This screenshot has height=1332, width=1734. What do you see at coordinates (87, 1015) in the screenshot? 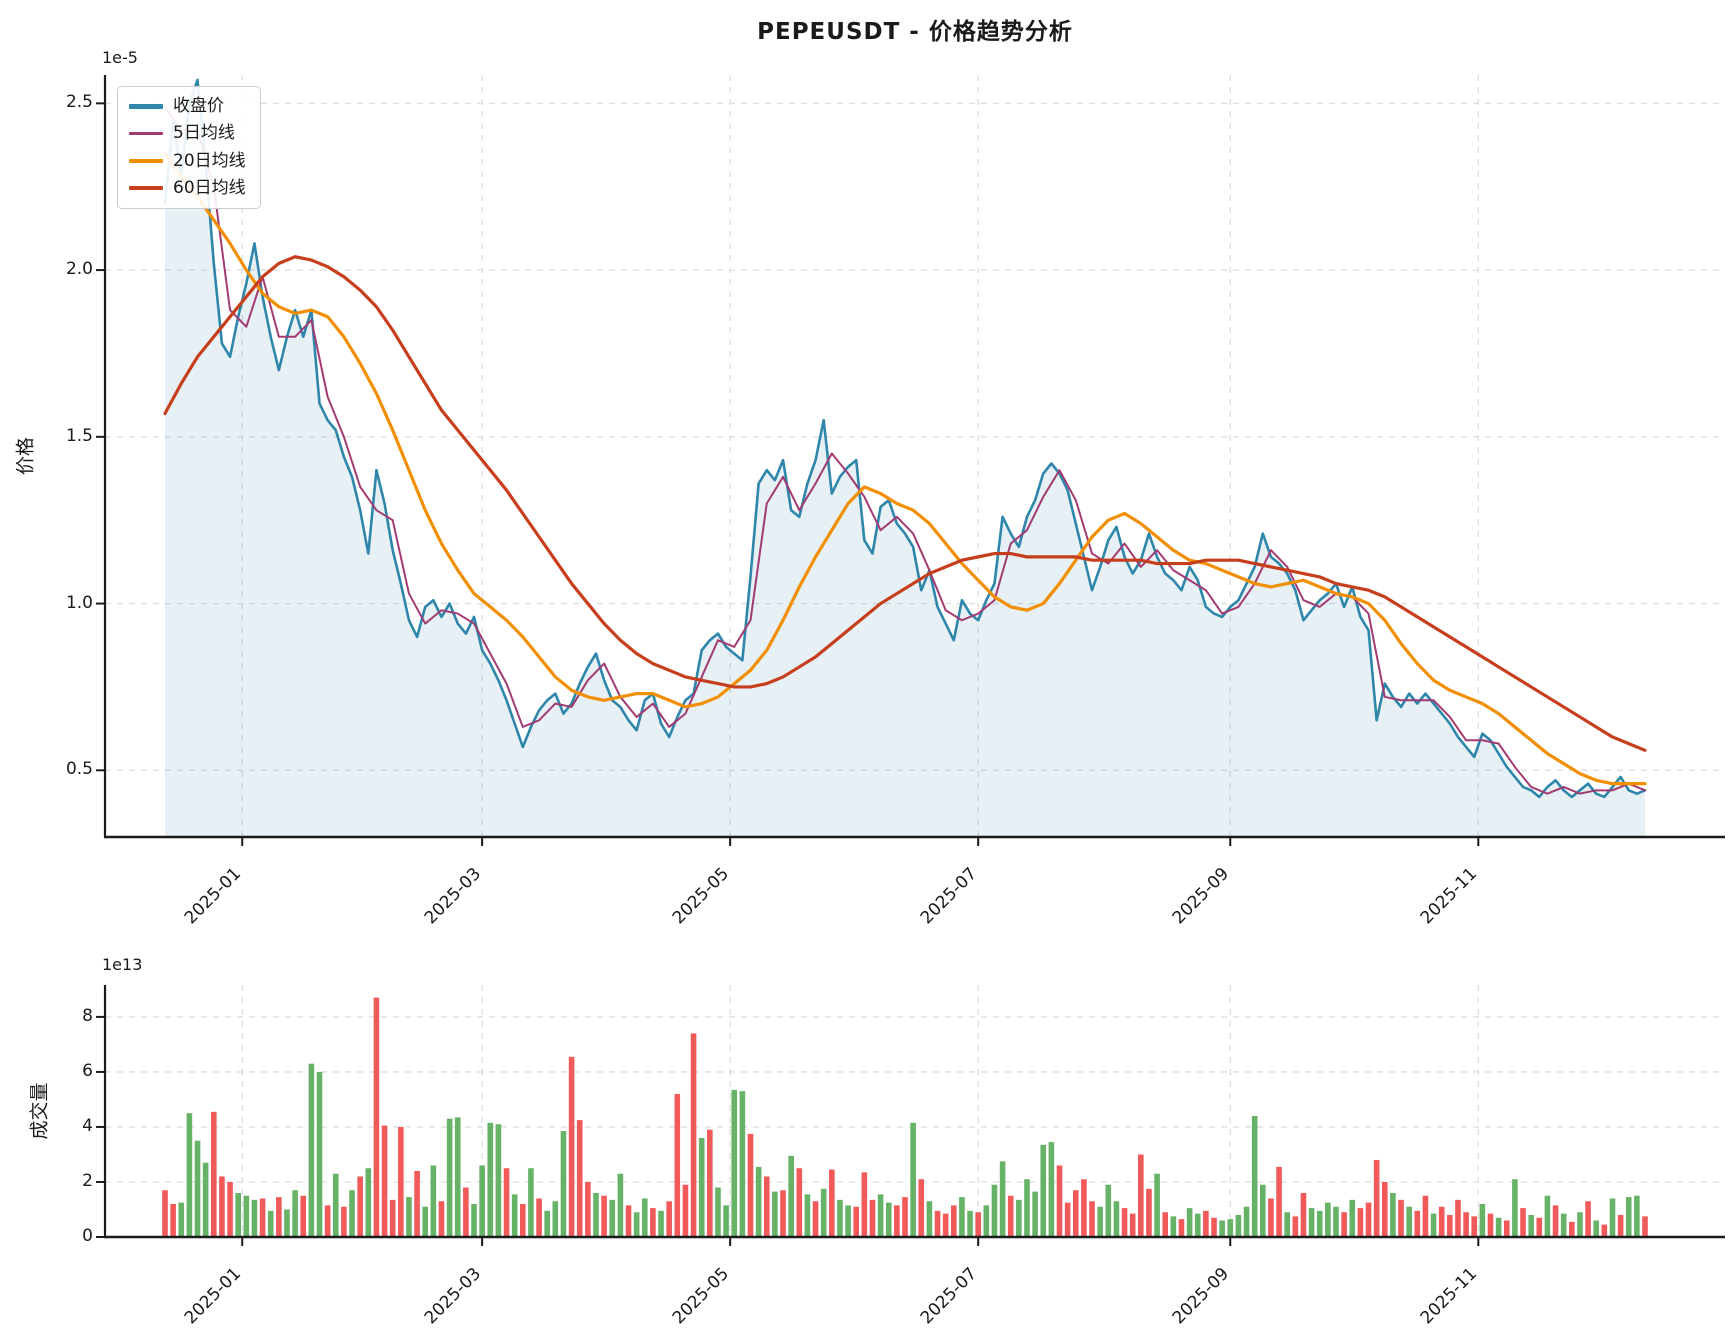
I see `y-tick-label: 8` at bounding box center [87, 1015].